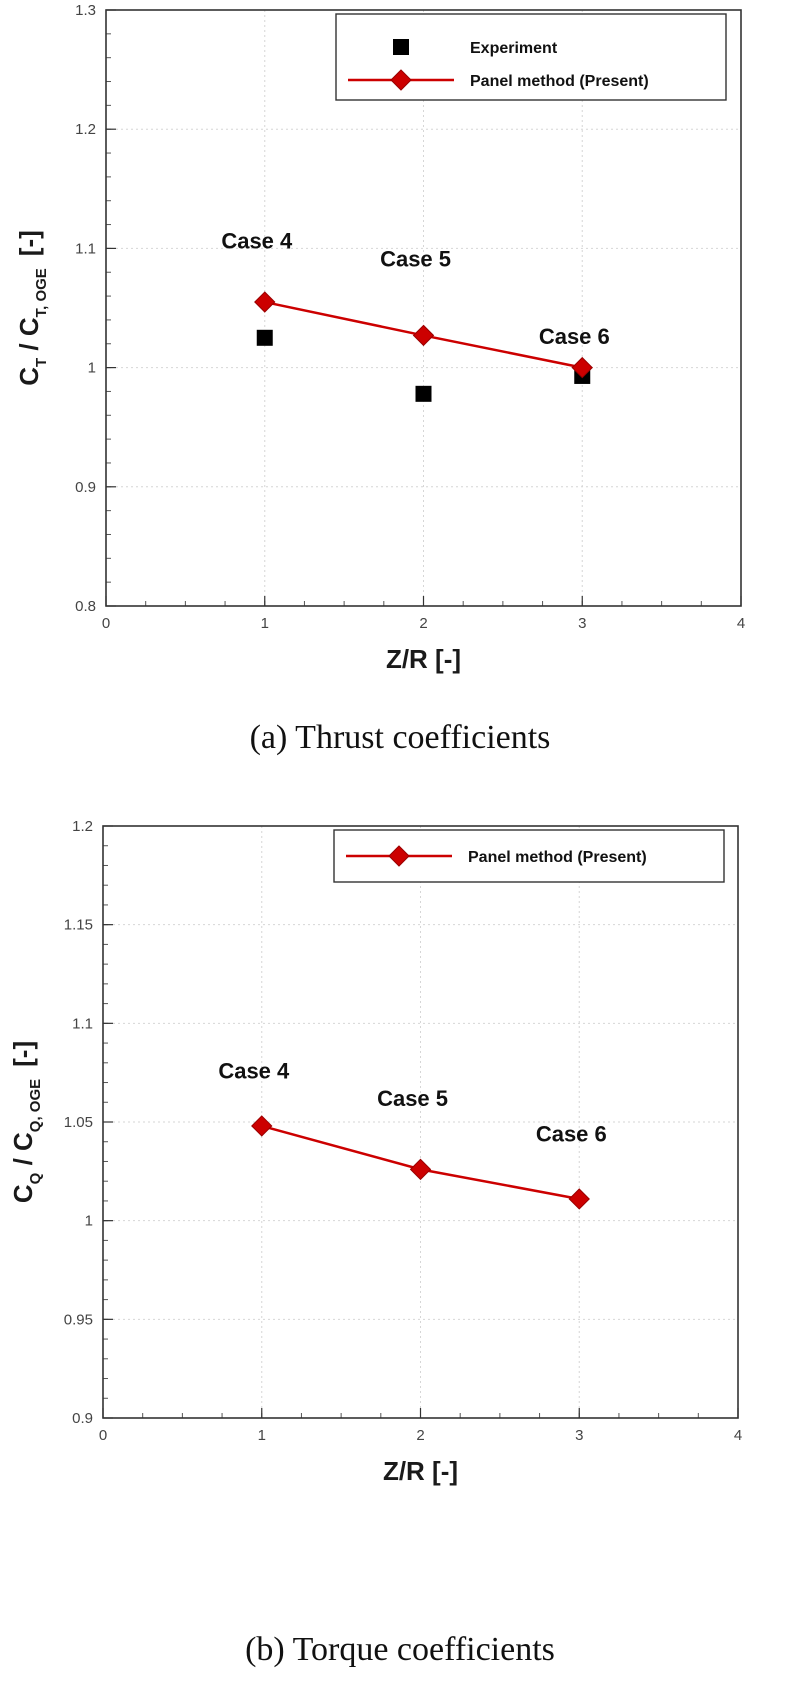 This screenshot has width=800, height=1681. Describe the element at coordinates (78, 1122) in the screenshot. I see `y-tick-label: 1.05` at that location.